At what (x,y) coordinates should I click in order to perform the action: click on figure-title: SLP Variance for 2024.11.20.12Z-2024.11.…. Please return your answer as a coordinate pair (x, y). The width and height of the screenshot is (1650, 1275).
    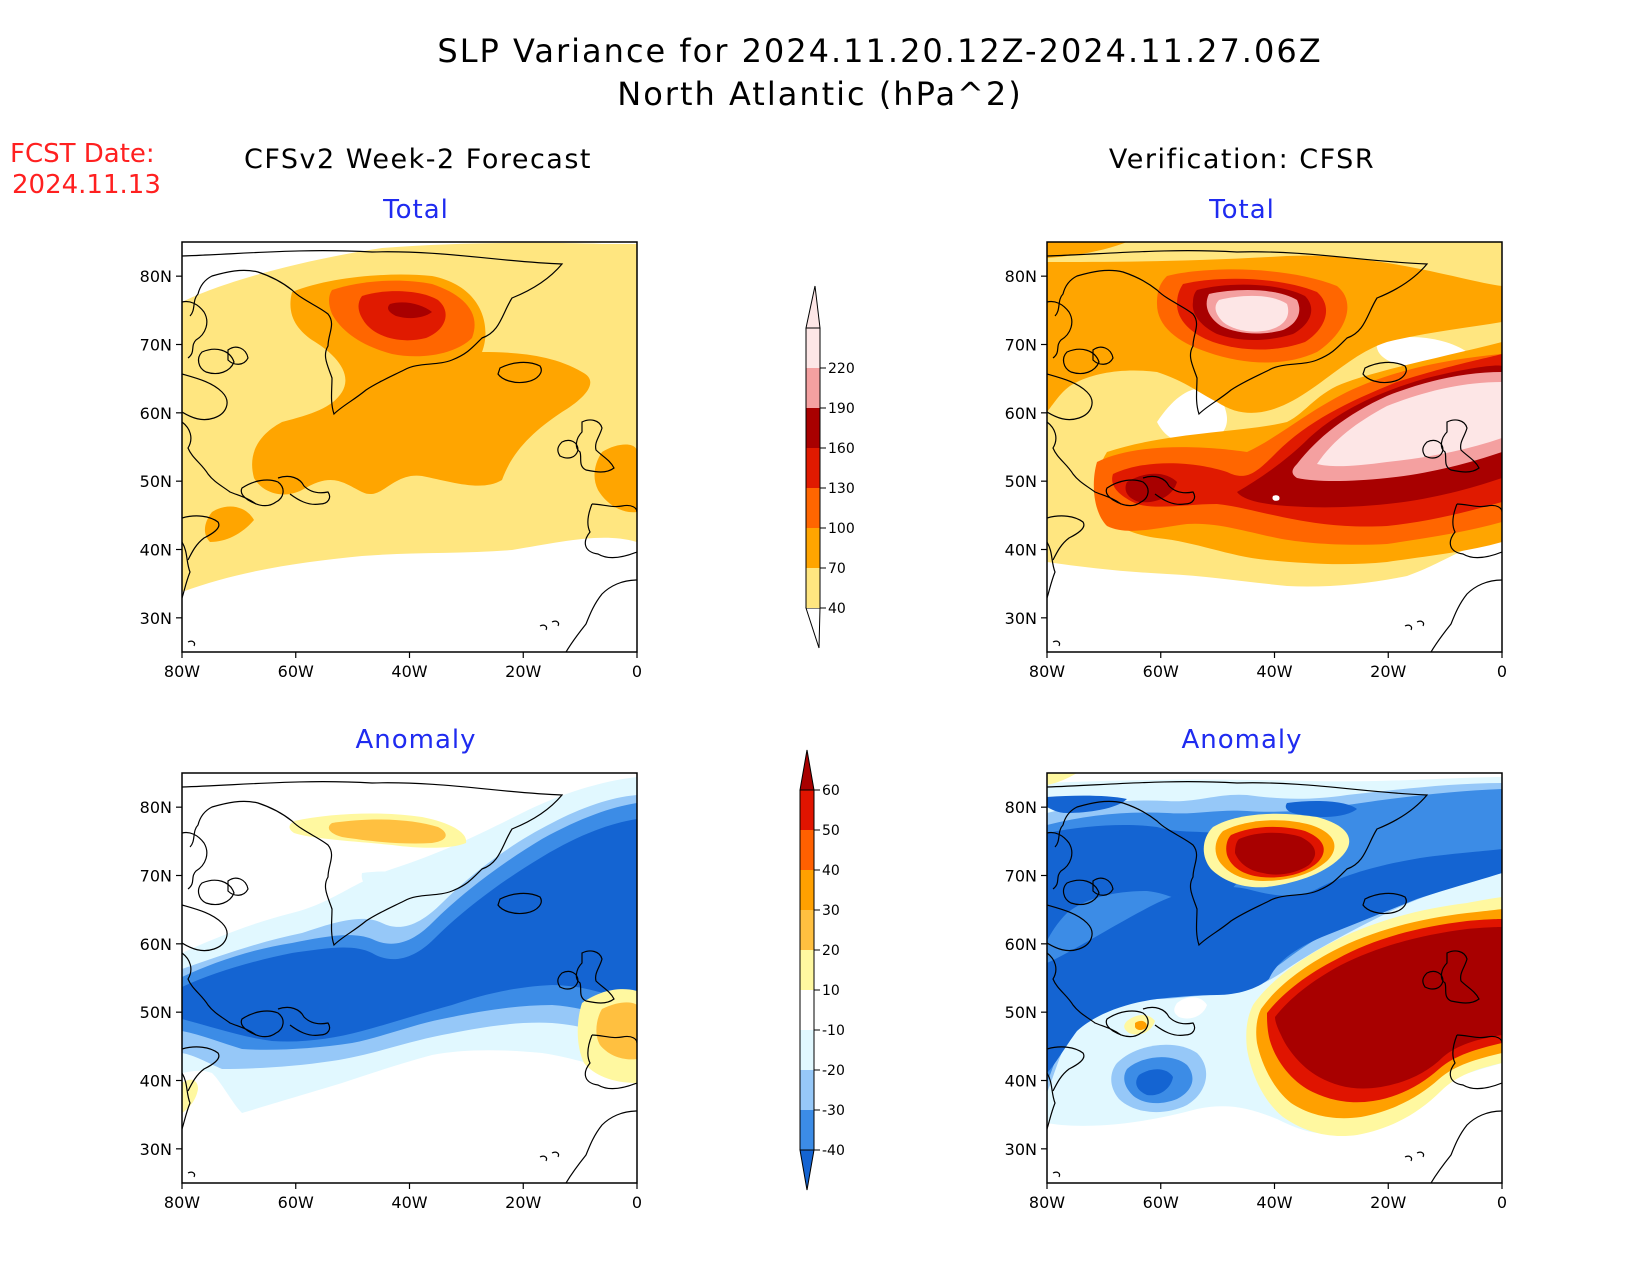
    Looking at the image, I should click on (879, 51).